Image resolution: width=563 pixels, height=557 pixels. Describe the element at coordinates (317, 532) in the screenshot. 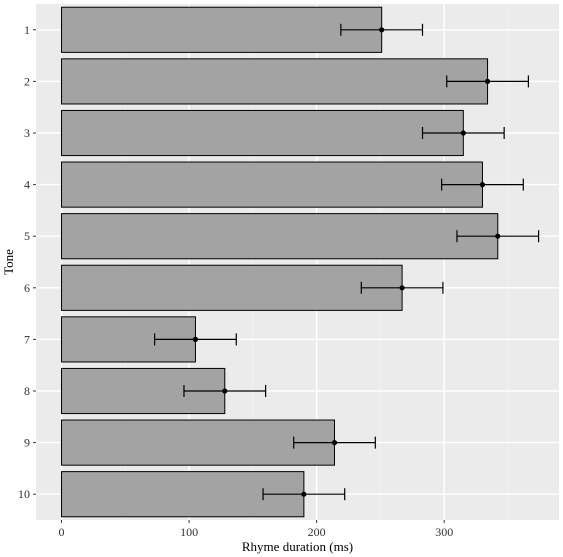

I see `x-tick-label: 200` at that location.